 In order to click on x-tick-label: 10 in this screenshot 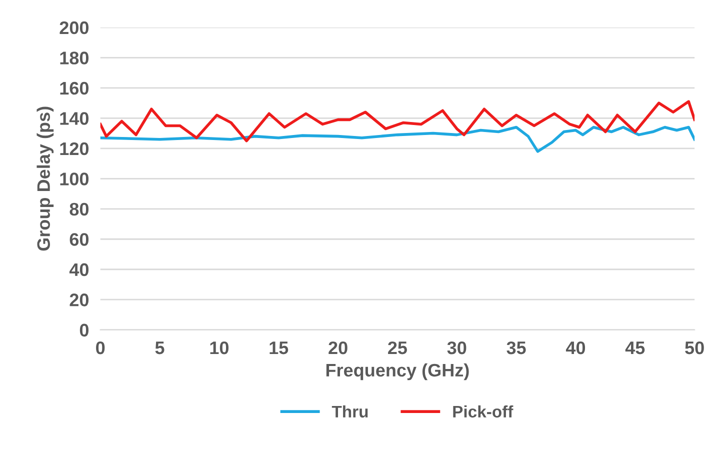, I will do `click(219, 347)`.